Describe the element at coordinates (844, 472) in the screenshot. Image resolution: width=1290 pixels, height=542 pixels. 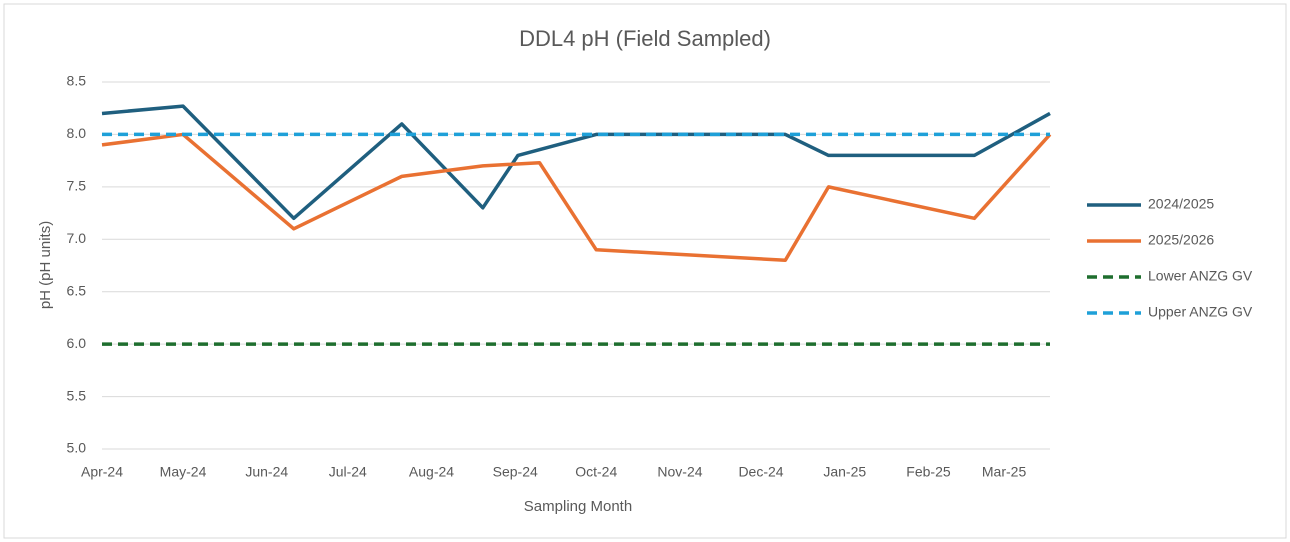
I see `x-tick-label: Jan-25` at that location.